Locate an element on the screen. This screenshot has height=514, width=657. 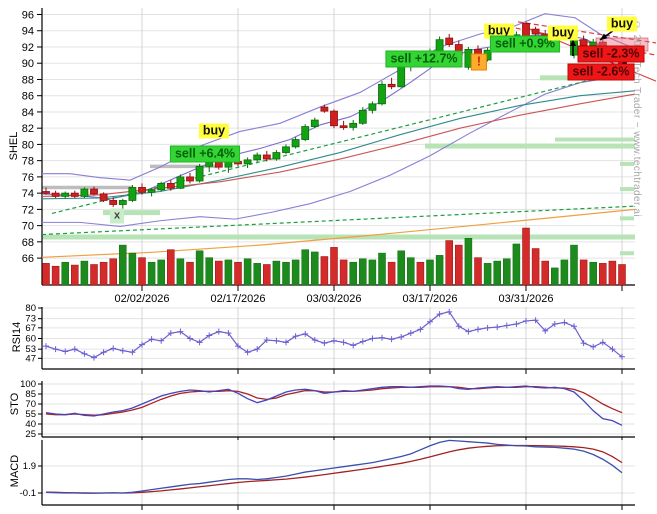
svg-text: 92 is located at coordinates (28, 48).